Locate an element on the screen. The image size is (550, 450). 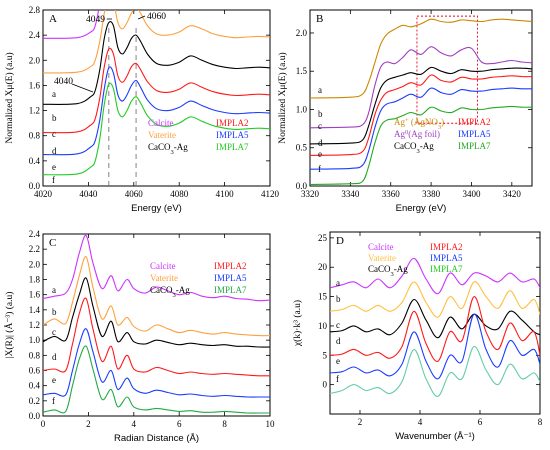
x-tick-label: 3400 is located at coordinates (471, 194).